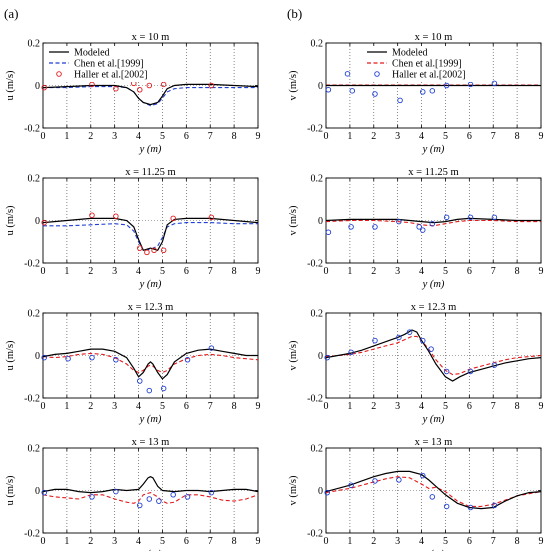 The height and width of the screenshot is (551, 550). What do you see at coordinates (434, 307) in the screenshot?
I see `subplot-title: x = 12.3 m` at bounding box center [434, 307].